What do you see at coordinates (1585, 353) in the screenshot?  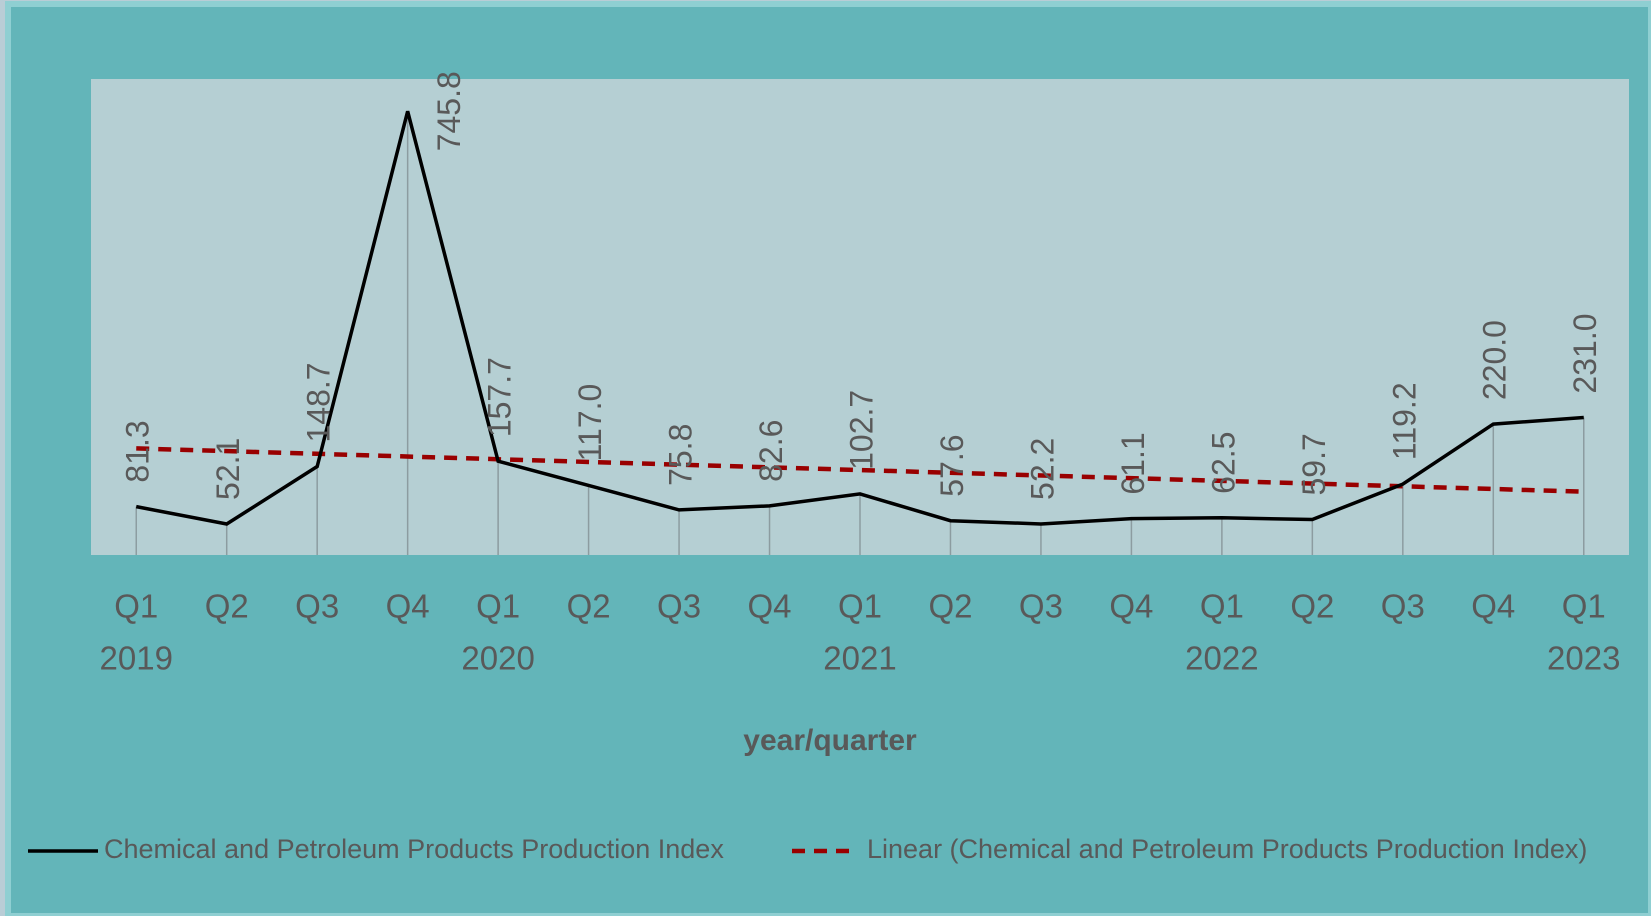 I see `data-label: 231.0` at bounding box center [1585, 353].